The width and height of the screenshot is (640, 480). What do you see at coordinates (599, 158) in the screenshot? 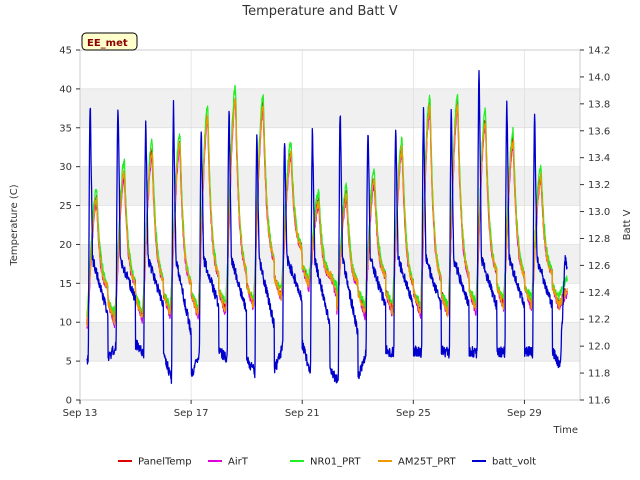
I see `right-tick-label: 13.4` at bounding box center [599, 158].